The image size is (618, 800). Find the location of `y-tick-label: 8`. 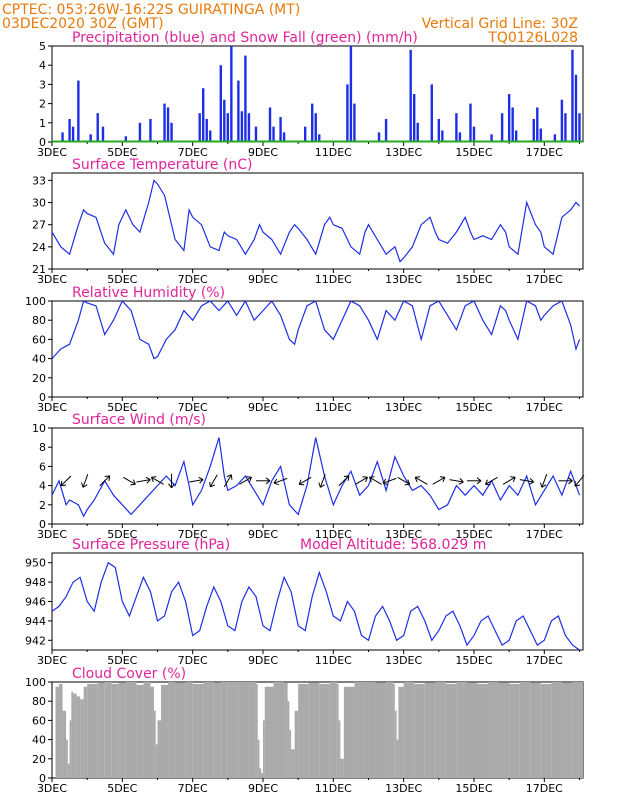

y-tick-label: 8 is located at coordinates (42, 447).